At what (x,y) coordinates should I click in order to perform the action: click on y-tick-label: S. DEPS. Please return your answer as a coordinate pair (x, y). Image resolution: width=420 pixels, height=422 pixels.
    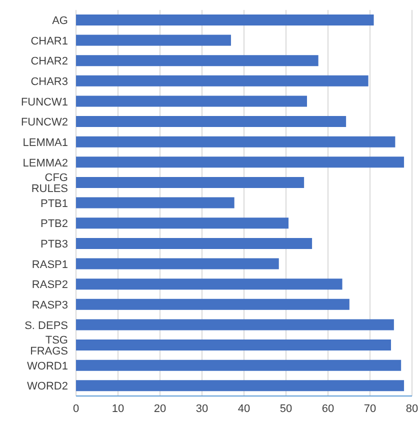
    Looking at the image, I should click on (46, 326).